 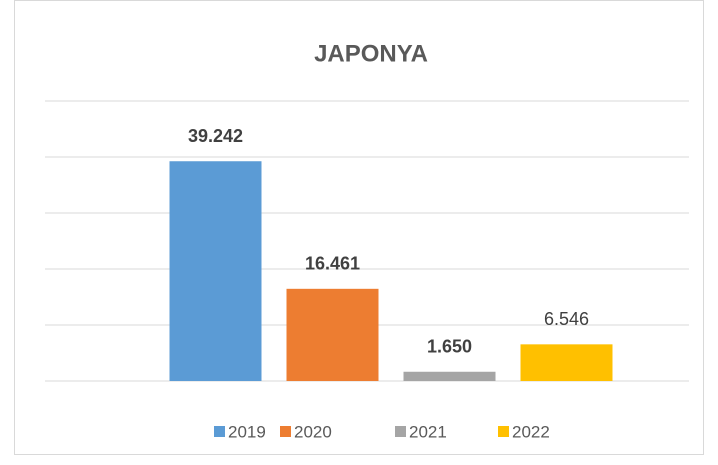 I want to click on legend-label: 2022, so click(x=531, y=431).